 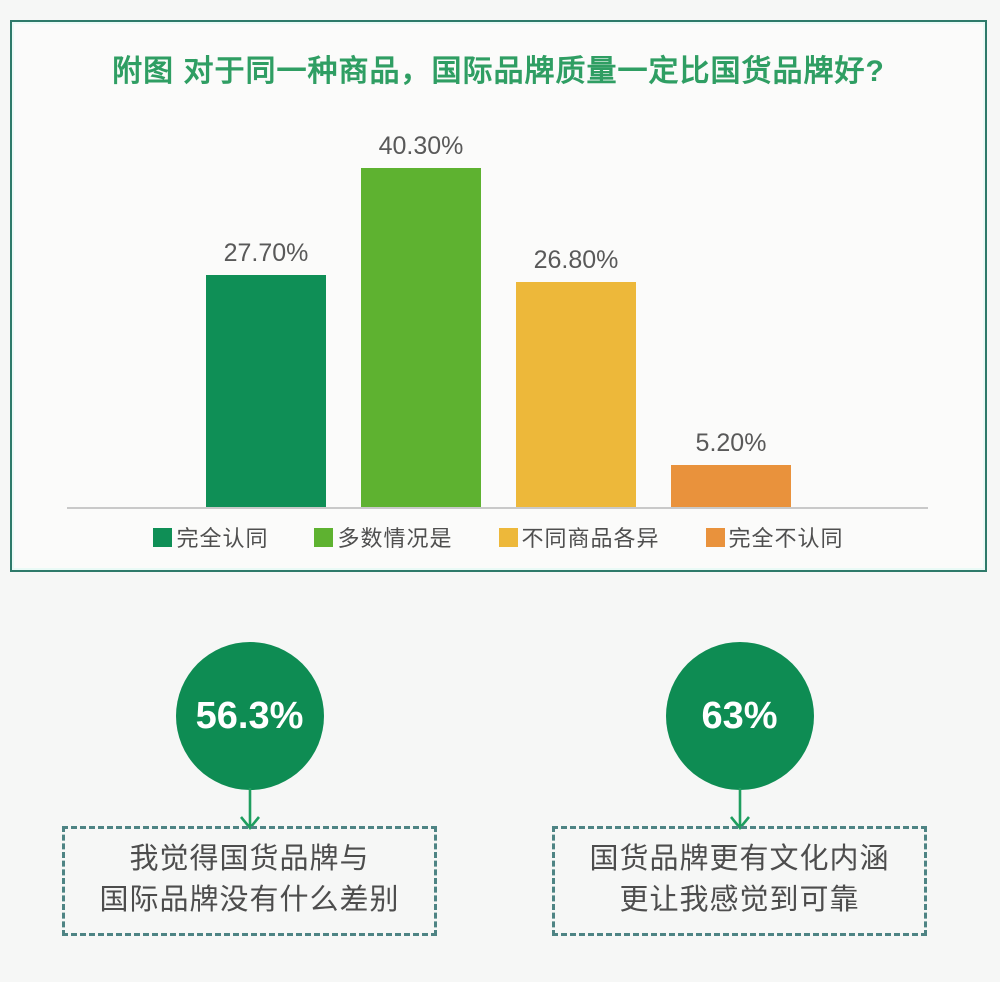 I want to click on callout-column: 56.3% 我觉得国货品牌与 国际品牌没有什么差别, so click(x=249, y=789).